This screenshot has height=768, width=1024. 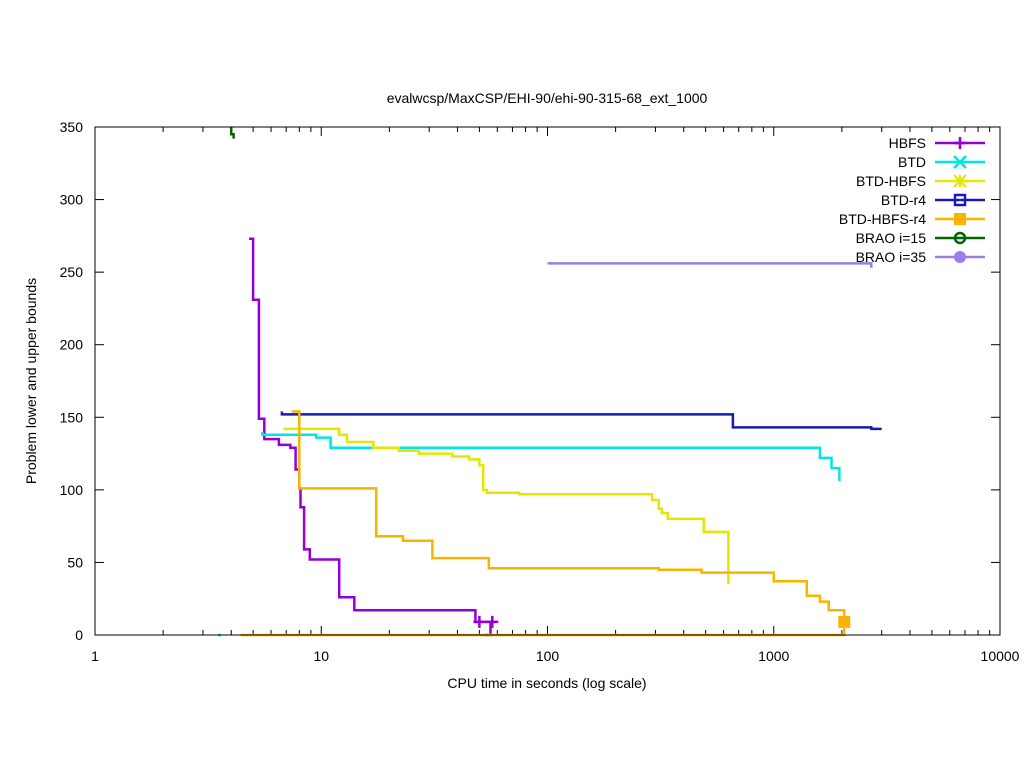 What do you see at coordinates (72, 127) in the screenshot?
I see `y-tick-label: 350` at bounding box center [72, 127].